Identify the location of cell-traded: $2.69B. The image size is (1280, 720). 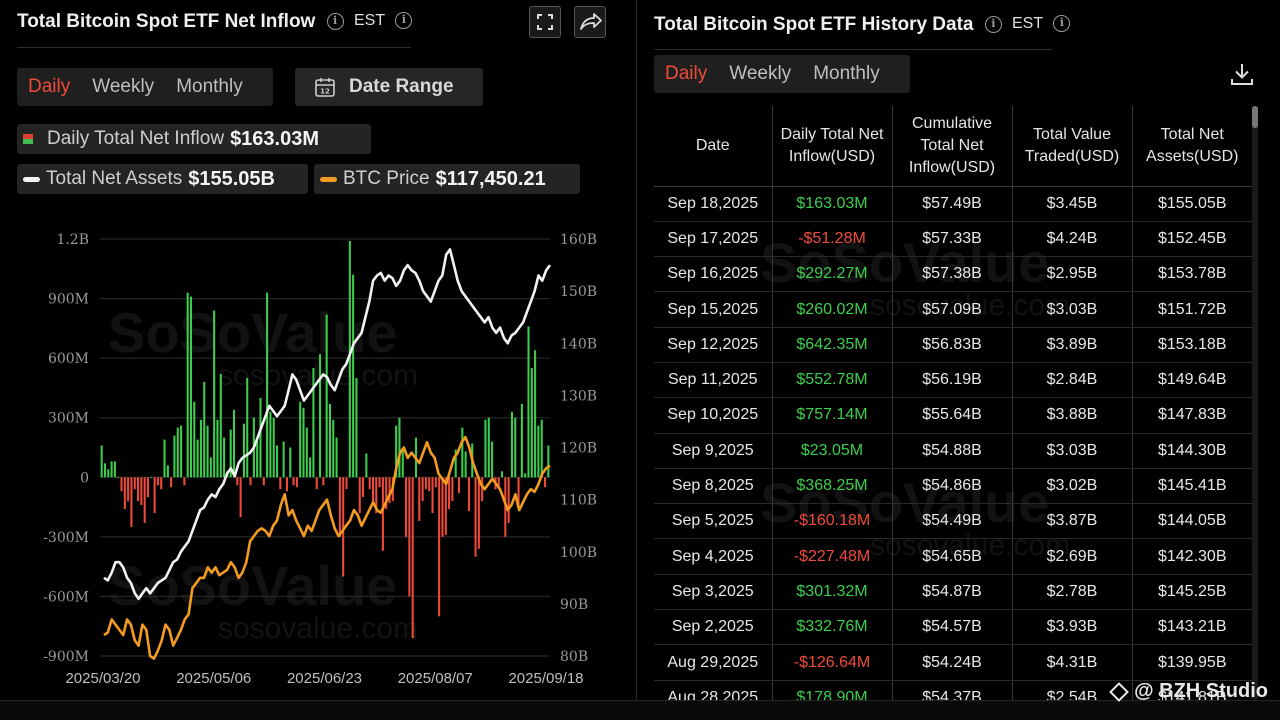
(1072, 556).